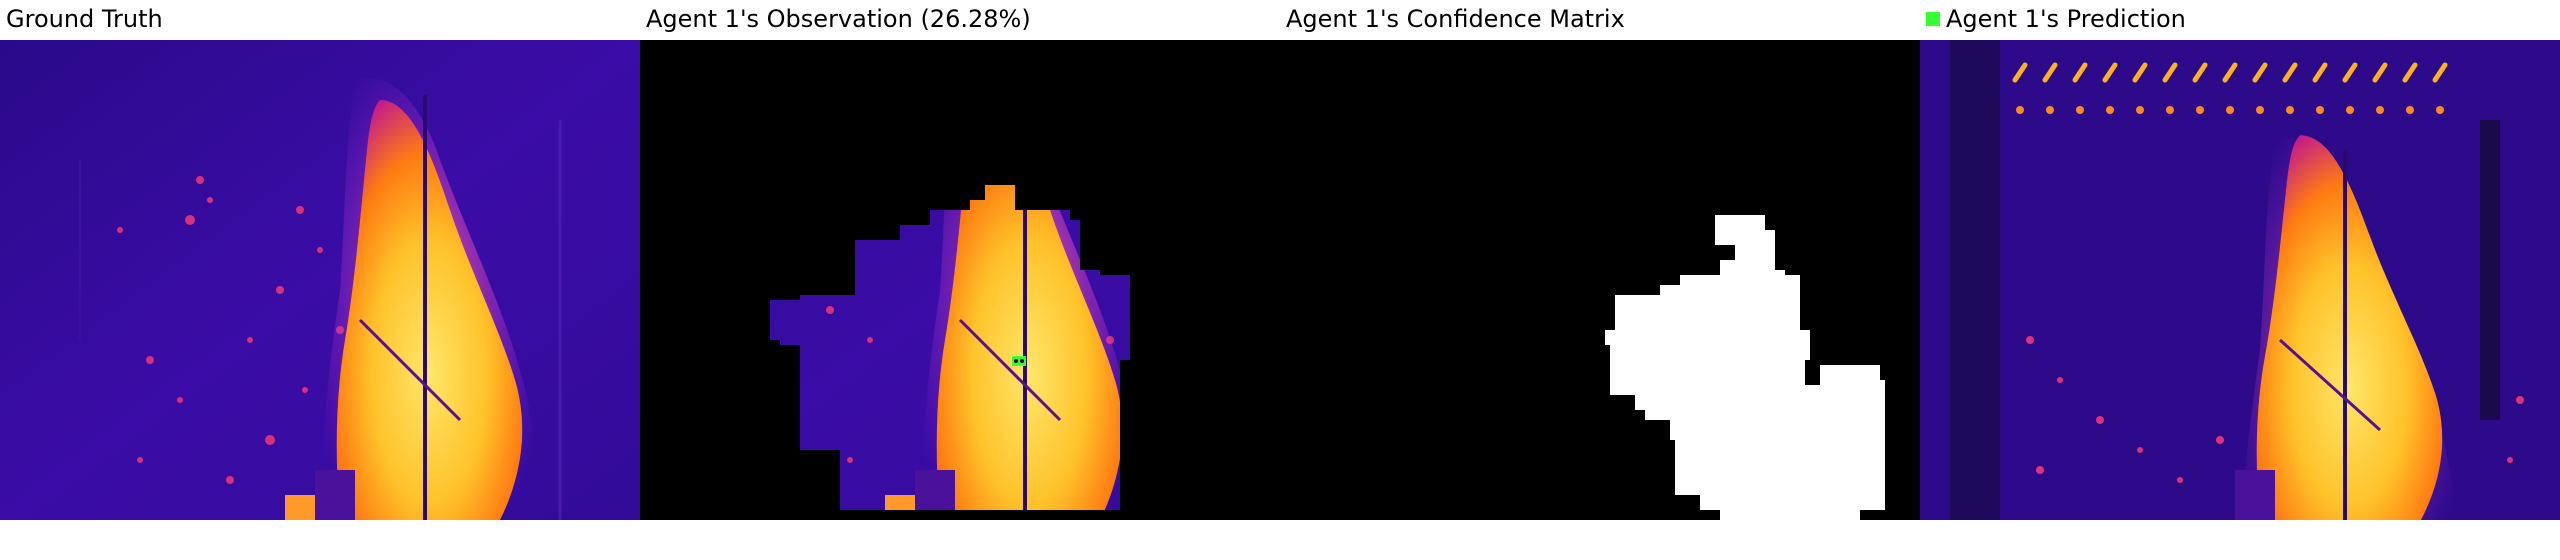  I want to click on panel-title: Agent 1's Observation (26.28%), so click(838, 19).